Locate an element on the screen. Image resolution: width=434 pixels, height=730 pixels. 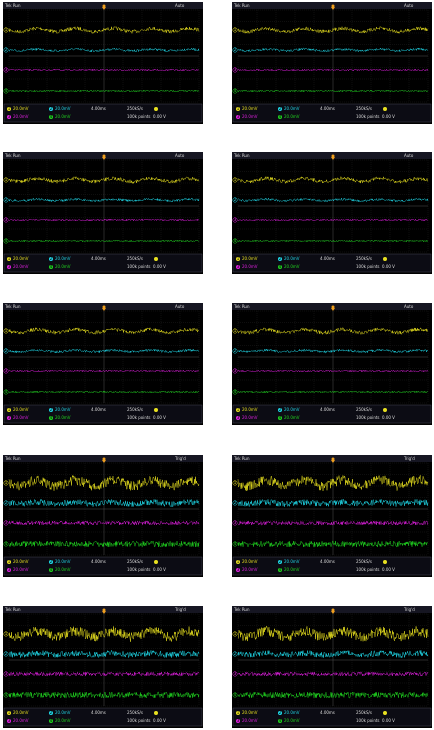
trigger-marker is located at coordinates (104, 461).